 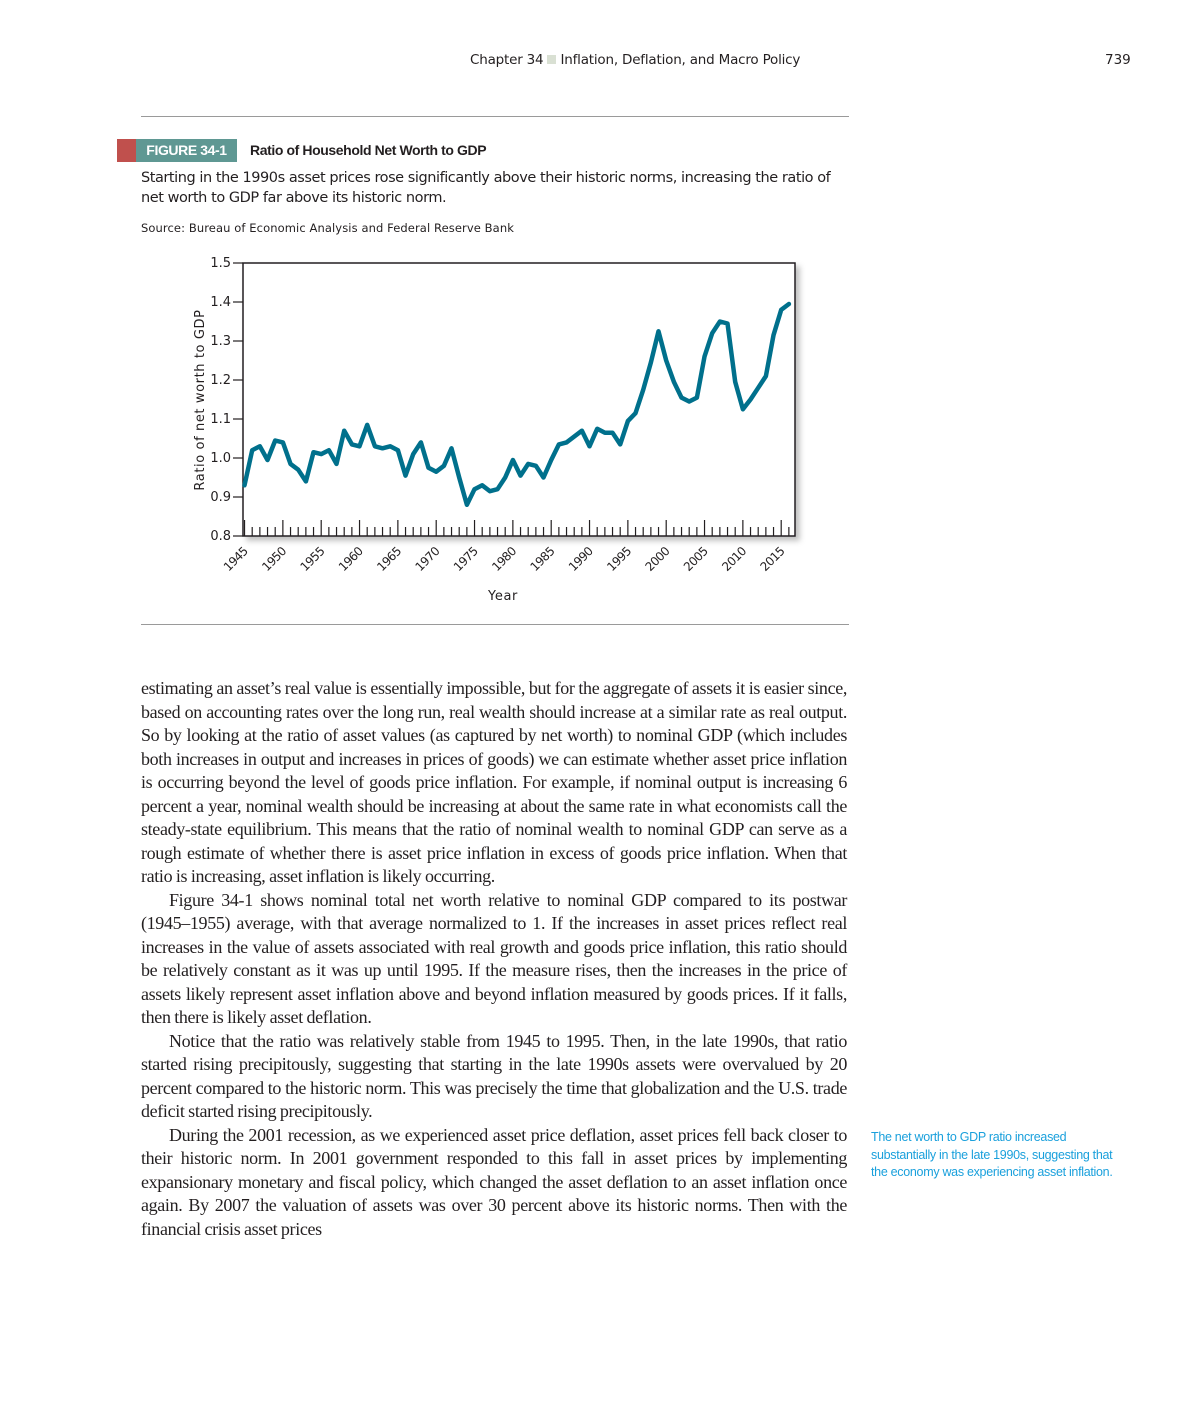 I want to click on x-tick-label: 1970, so click(x=428, y=559).